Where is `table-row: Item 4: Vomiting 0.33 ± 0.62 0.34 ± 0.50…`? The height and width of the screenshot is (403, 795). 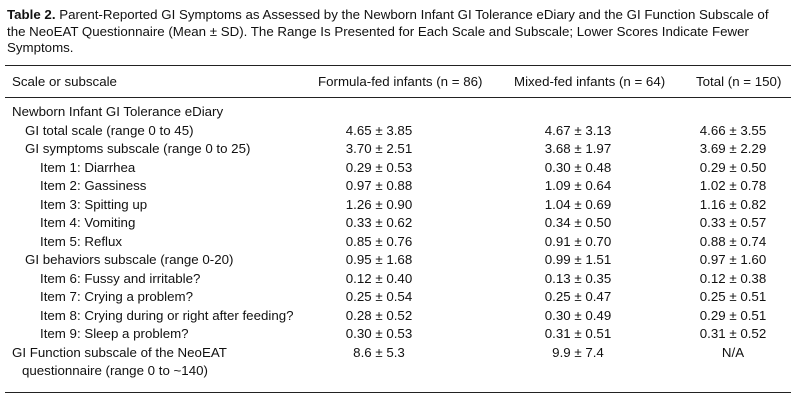
table-row: Item 4: Vomiting 0.33 ± 0.62 0.34 ± 0.50… is located at coordinates (397, 223).